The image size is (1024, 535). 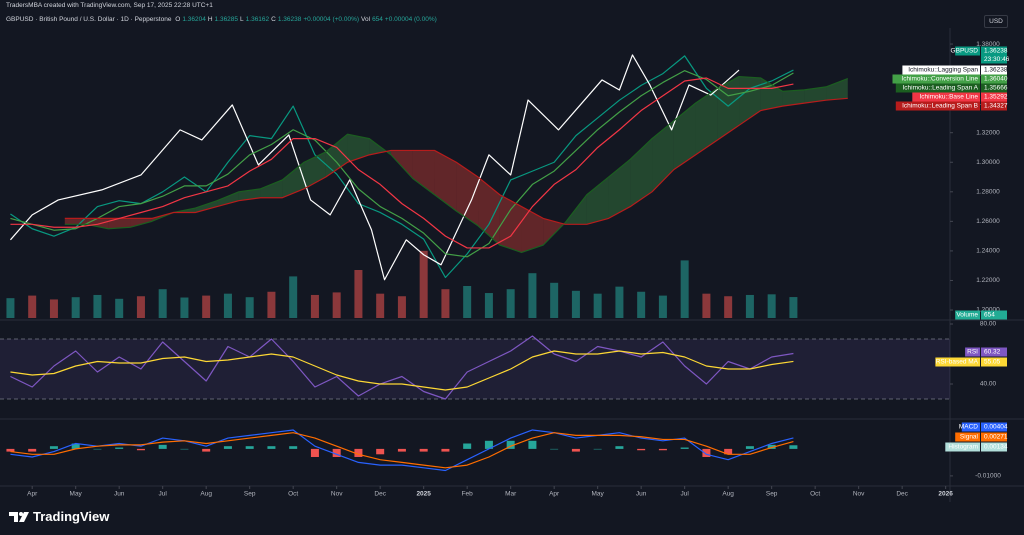 What do you see at coordinates (965, 51) in the screenshot?
I see `legend-name: GBPUSD` at bounding box center [965, 51].